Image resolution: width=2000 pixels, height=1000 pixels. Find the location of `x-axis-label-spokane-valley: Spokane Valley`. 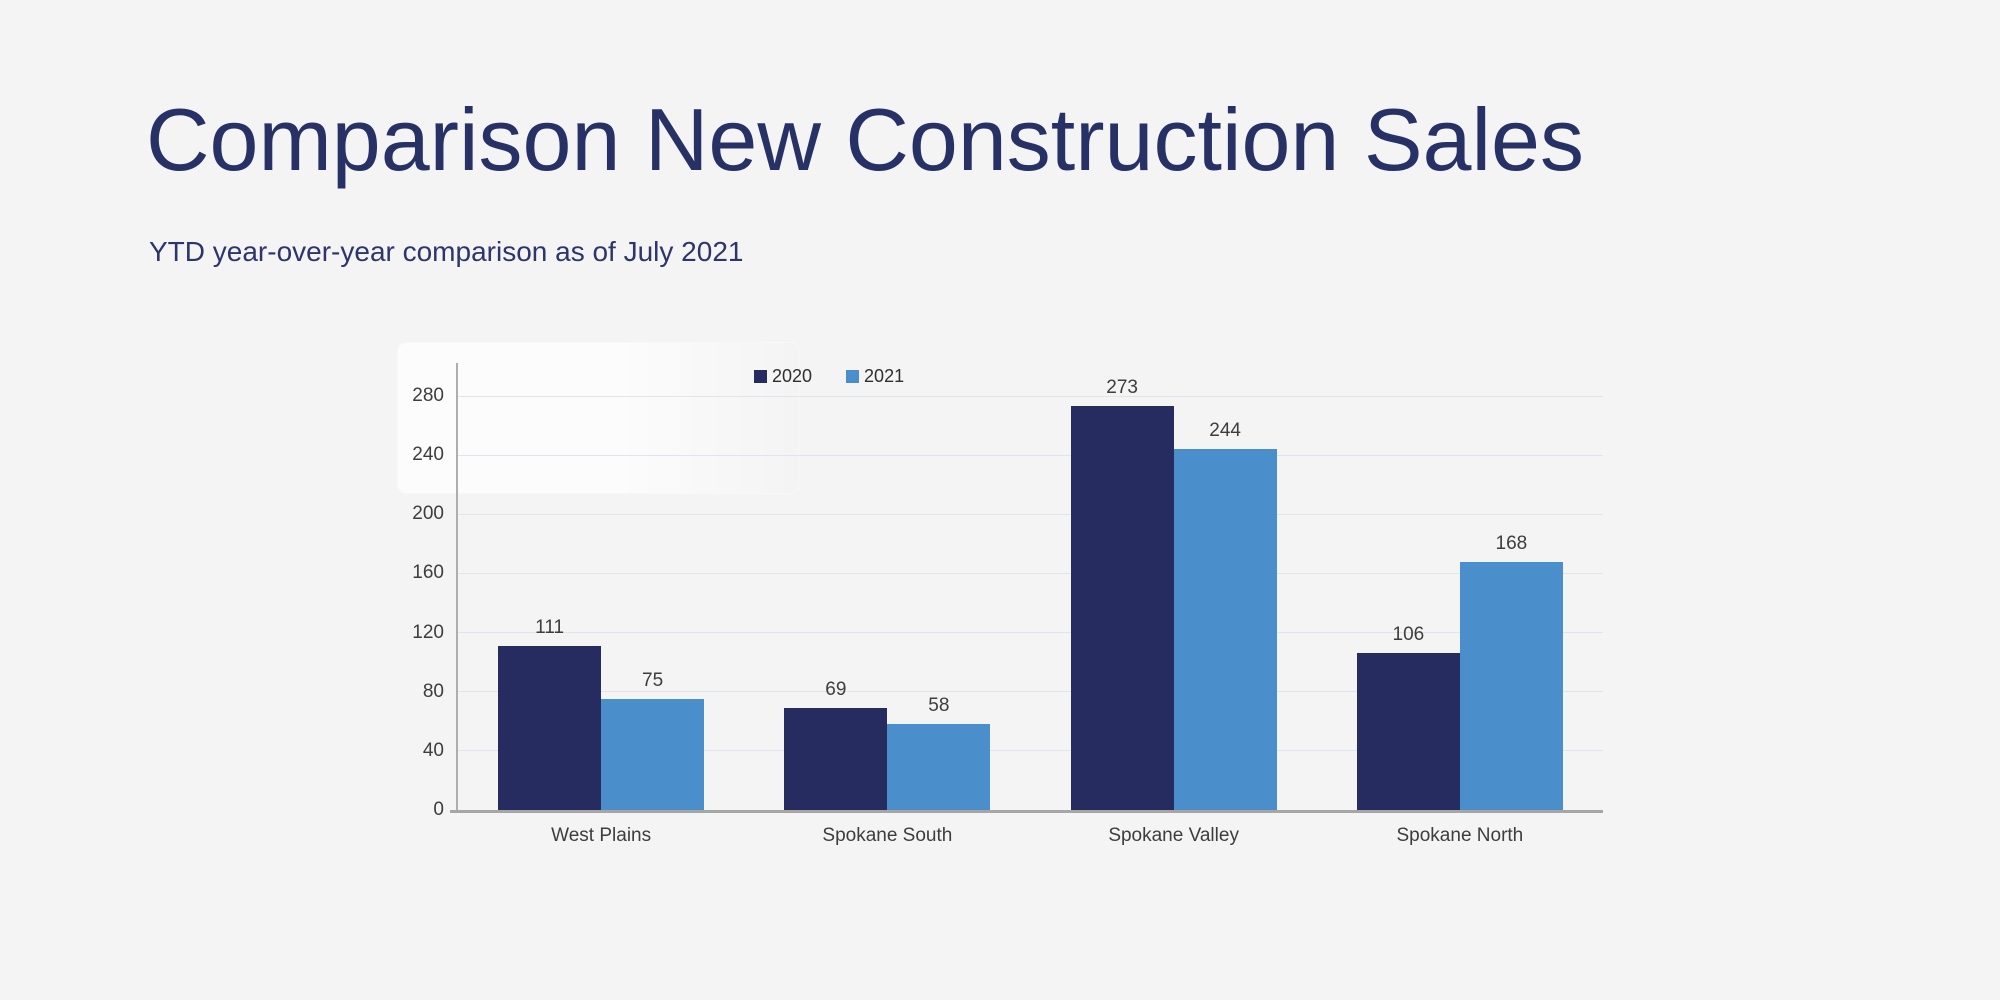

x-axis-label-spokane-valley: Spokane Valley is located at coordinates (1173, 835).